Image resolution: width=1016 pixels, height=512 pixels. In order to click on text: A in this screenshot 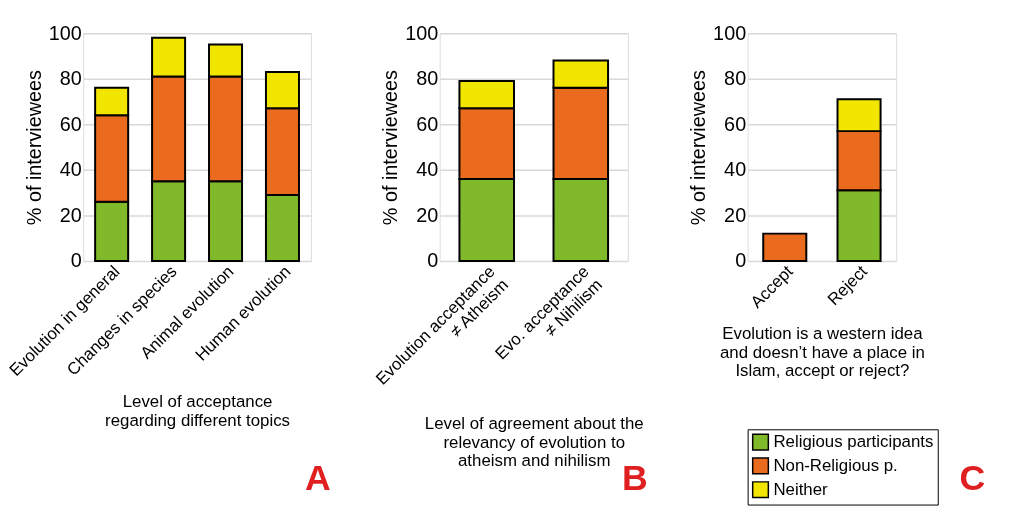, I will do `click(318, 477)`.